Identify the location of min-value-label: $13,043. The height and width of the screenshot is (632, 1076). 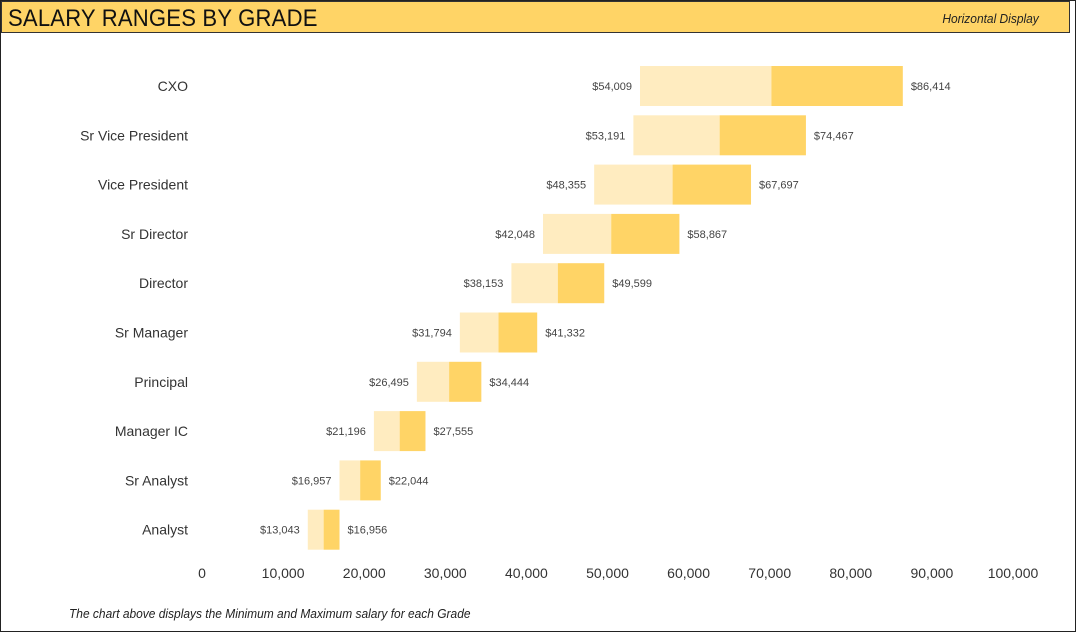
(280, 531).